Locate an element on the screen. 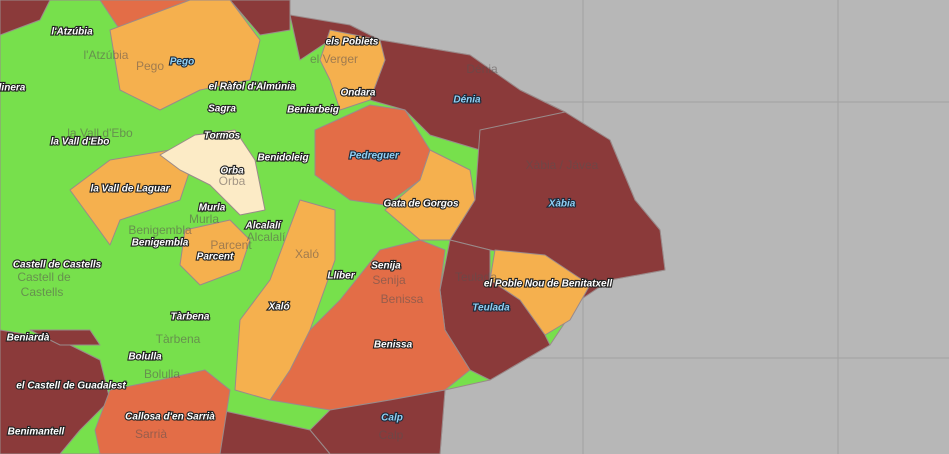  basemap-label: Xàbia / Jávea is located at coordinates (562, 165).